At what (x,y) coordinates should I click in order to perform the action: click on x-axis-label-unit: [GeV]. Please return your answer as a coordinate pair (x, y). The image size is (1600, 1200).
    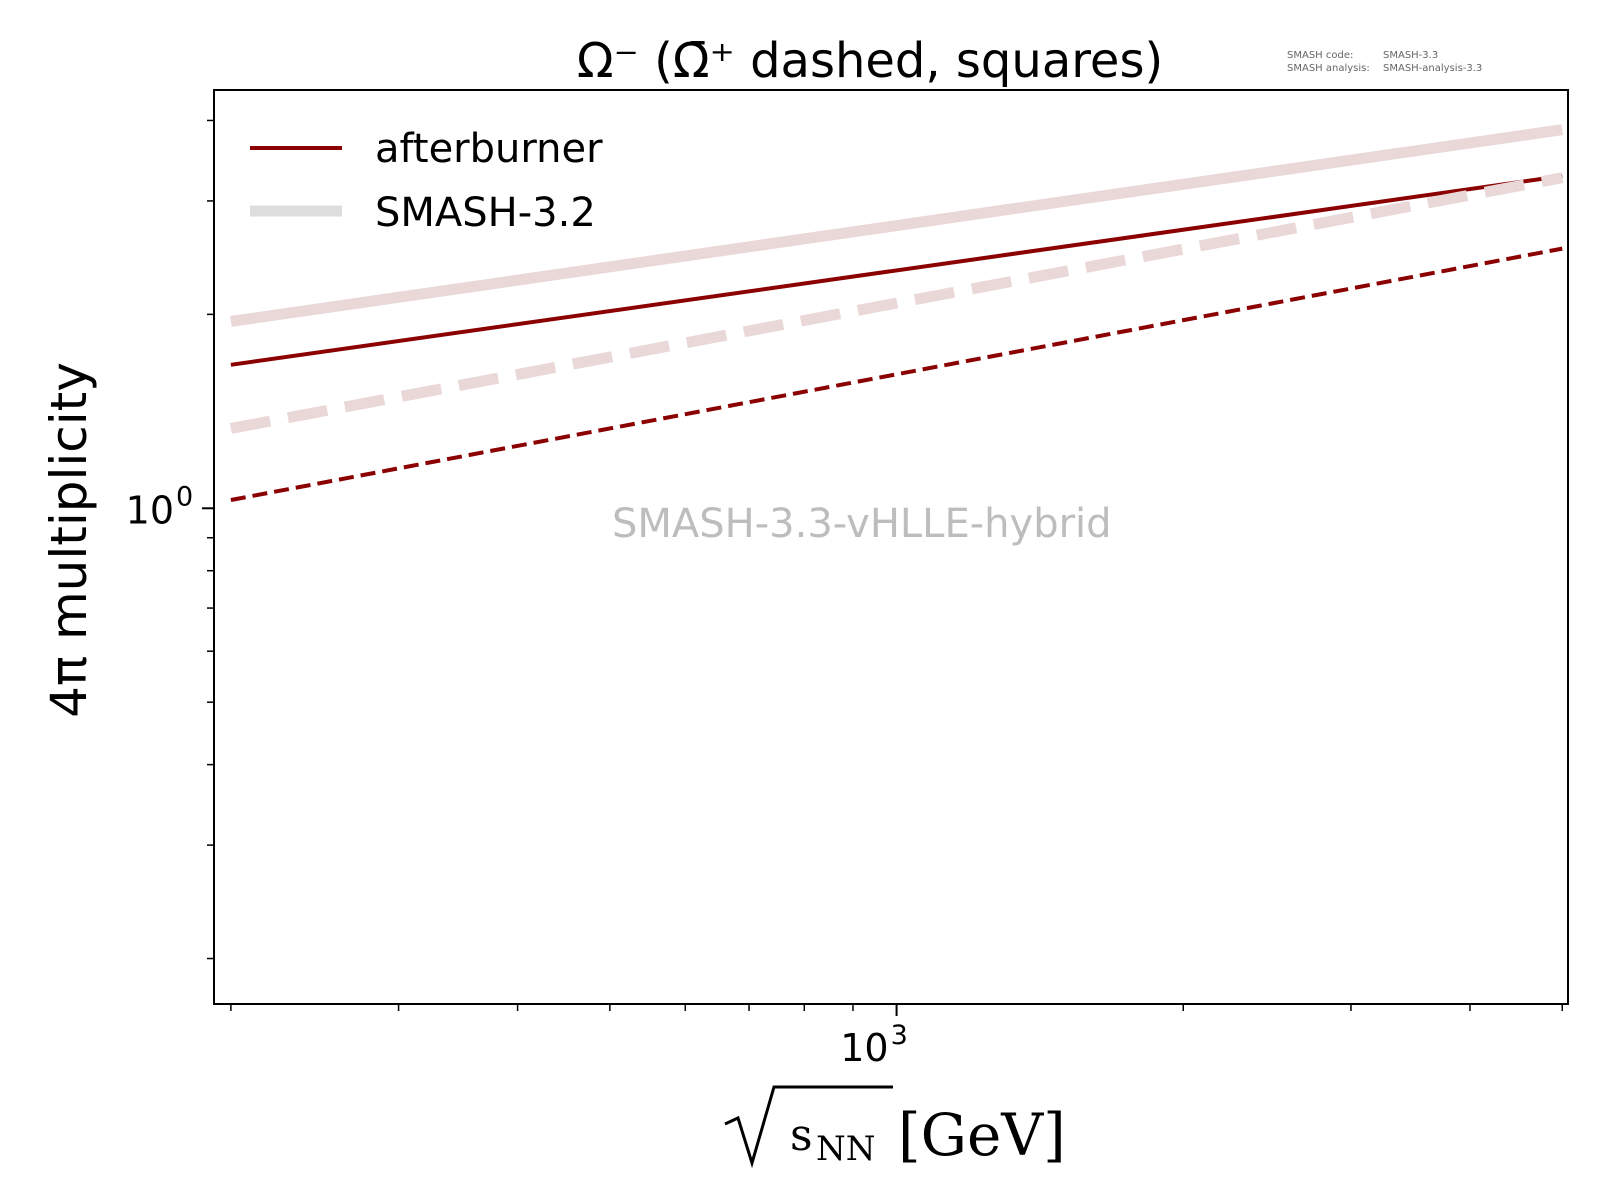
    Looking at the image, I should click on (982, 1135).